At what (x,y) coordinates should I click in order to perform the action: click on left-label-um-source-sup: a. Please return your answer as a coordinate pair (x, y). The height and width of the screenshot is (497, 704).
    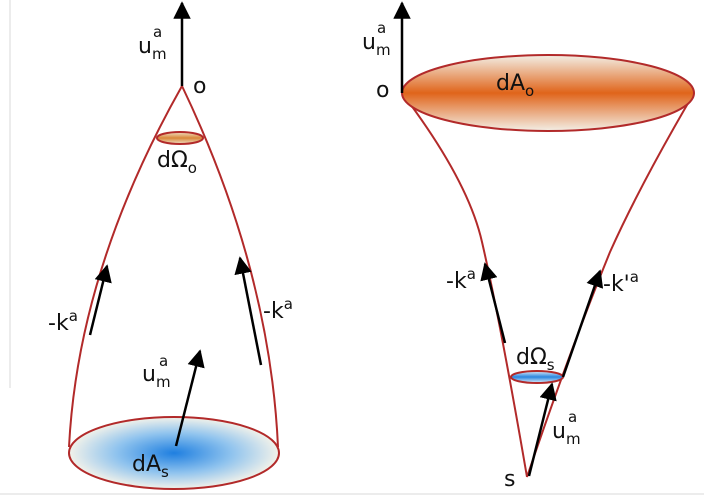
    Looking at the image, I should click on (163, 361).